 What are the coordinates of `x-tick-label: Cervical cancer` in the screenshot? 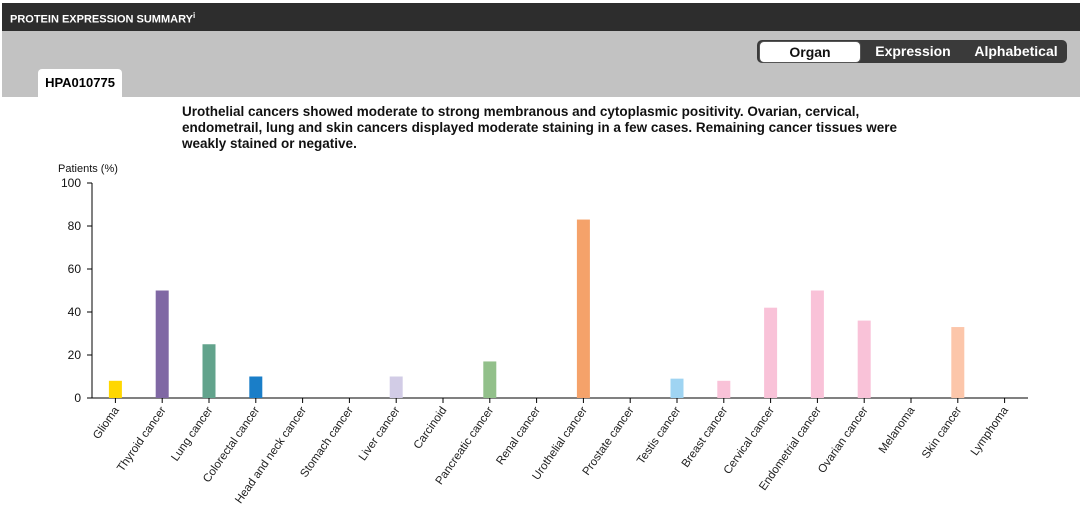 It's located at (749, 441).